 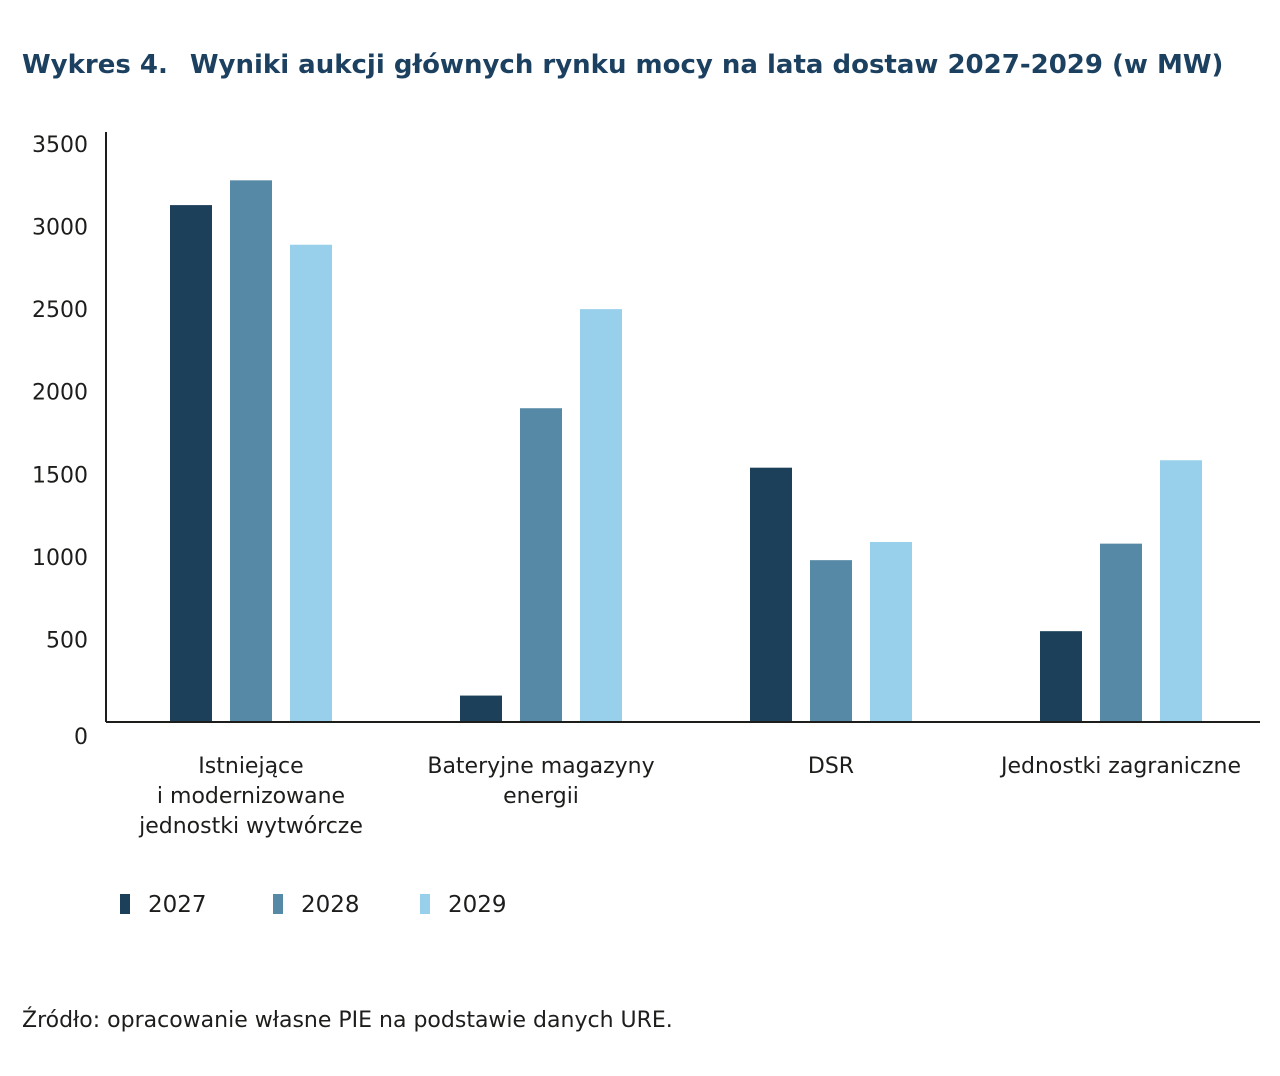 What do you see at coordinates (250, 826) in the screenshot?
I see `x-tick-label-line: jednostki wytwórcze` at bounding box center [250, 826].